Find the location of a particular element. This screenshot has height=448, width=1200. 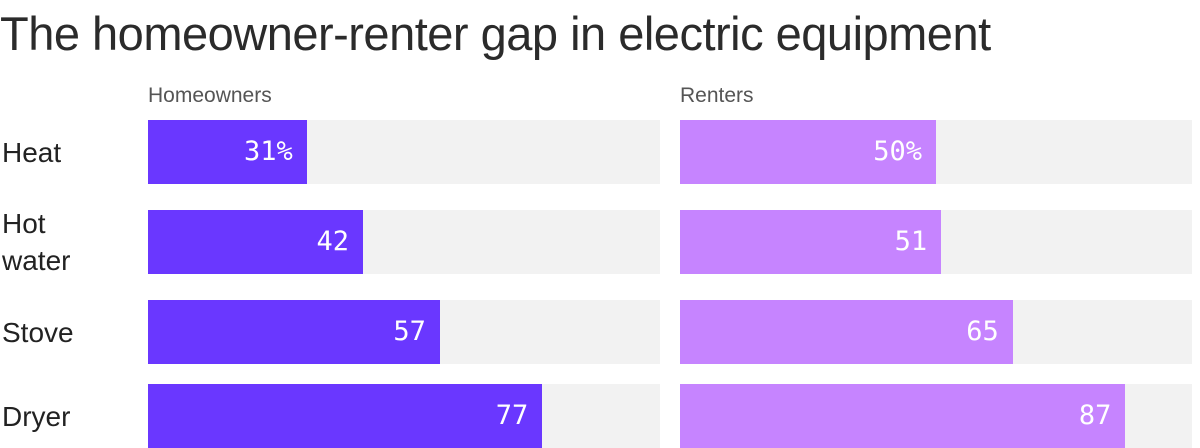

category-label-hot-water: Hot water is located at coordinates (36, 242).